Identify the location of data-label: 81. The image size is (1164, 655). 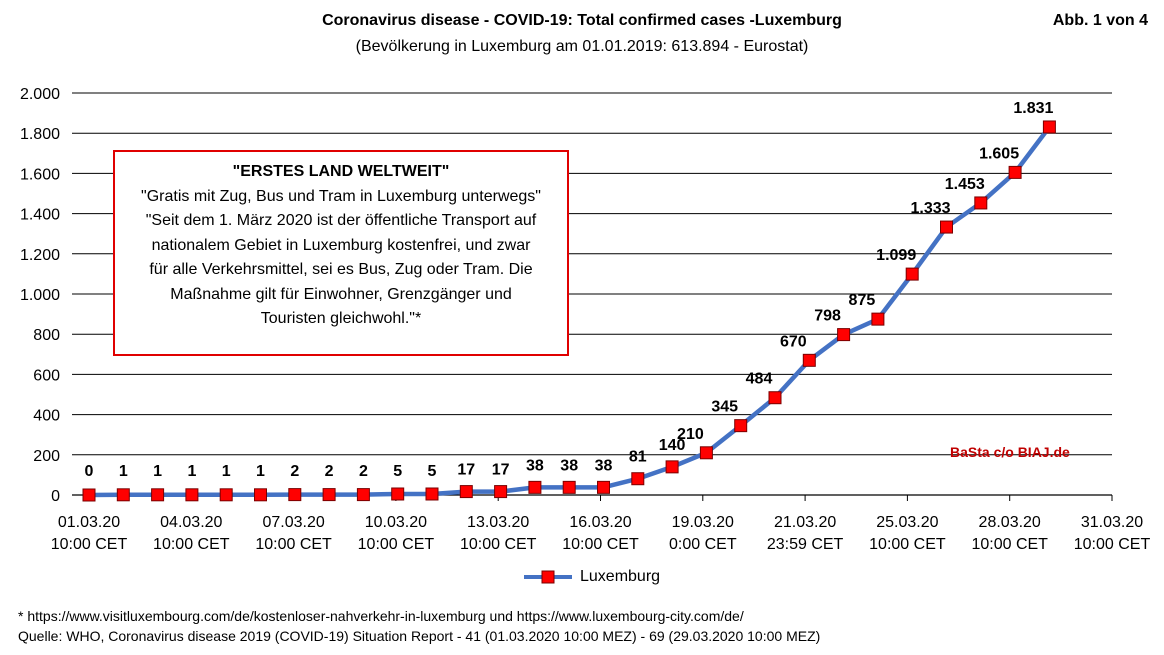
(638, 457).